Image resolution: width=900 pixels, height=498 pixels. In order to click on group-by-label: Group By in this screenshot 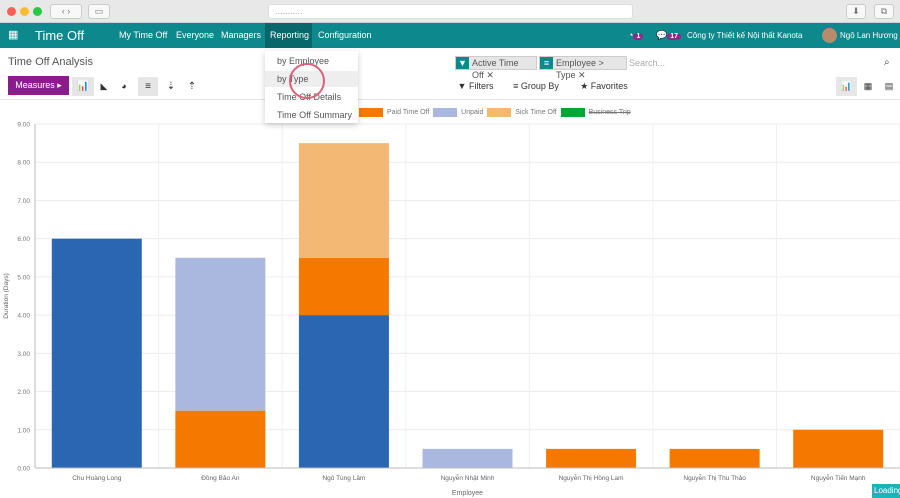, I will do `click(539, 86)`.